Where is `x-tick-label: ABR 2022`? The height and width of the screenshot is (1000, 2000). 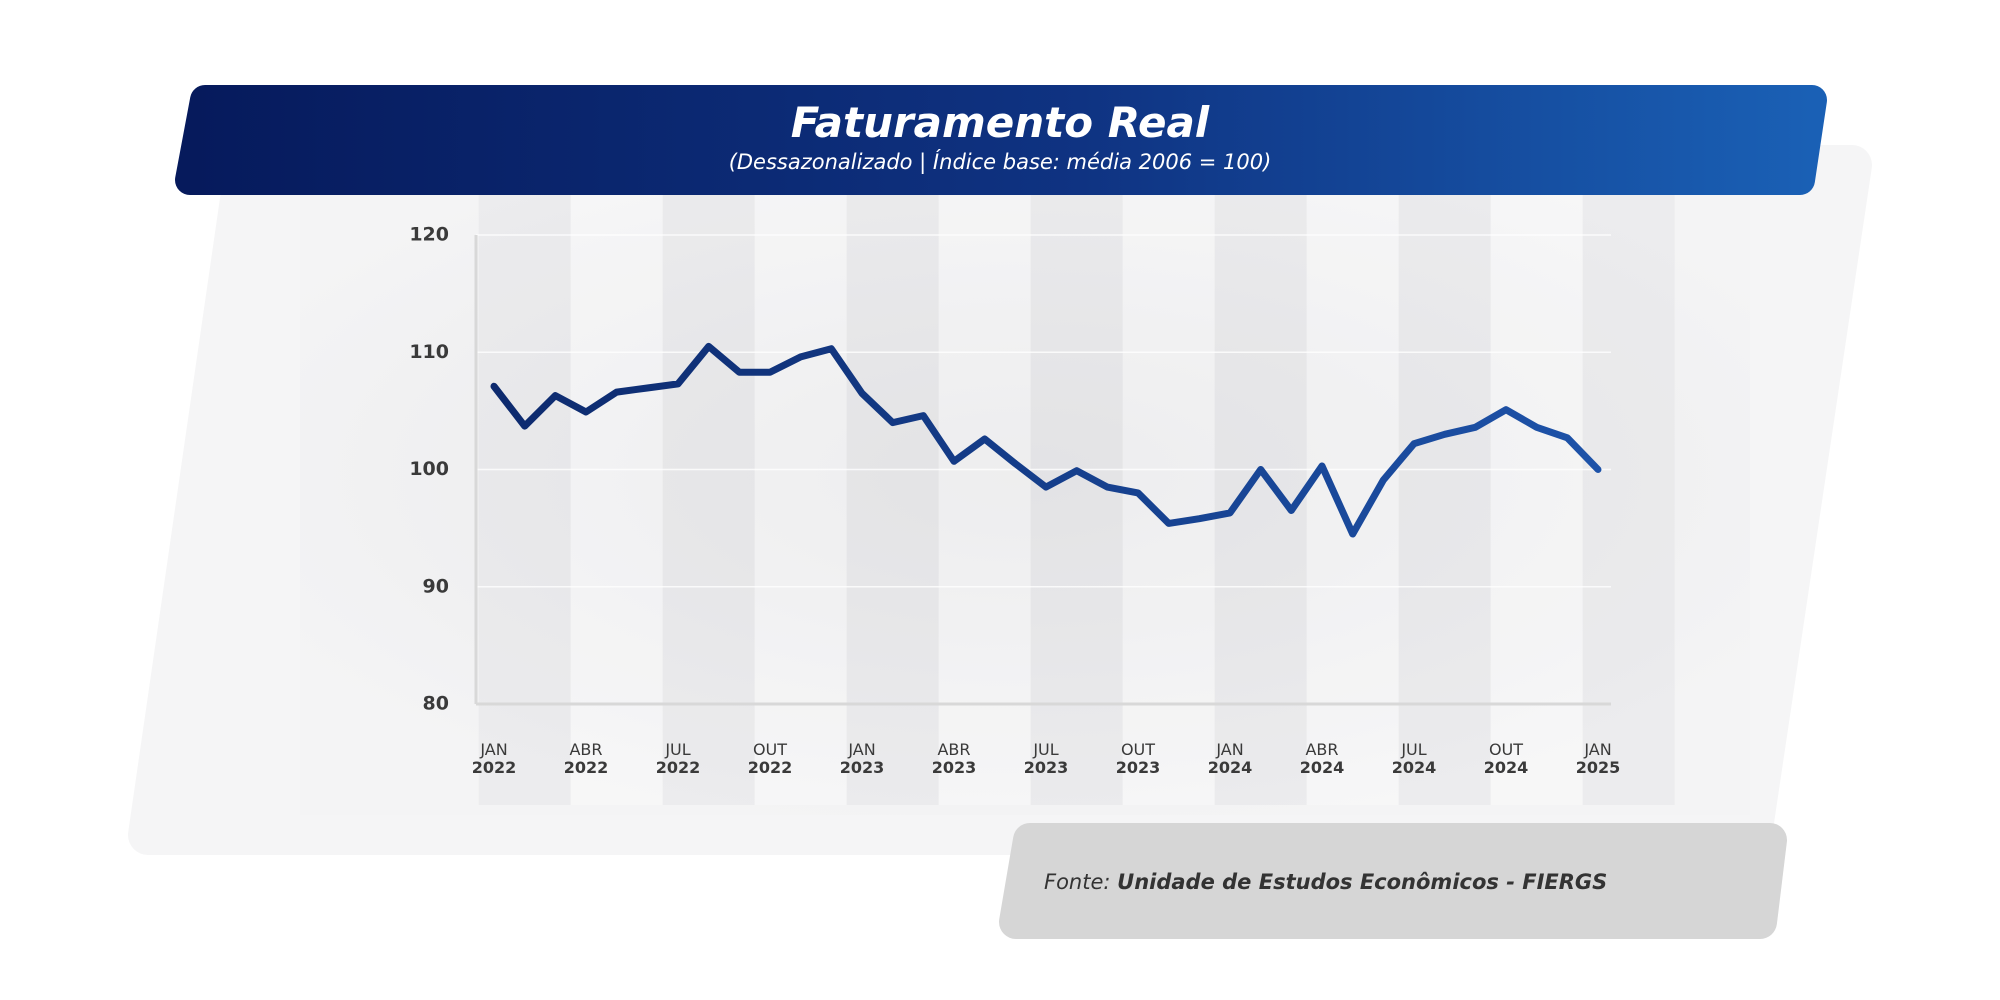 x-tick-label: ABR 2022 is located at coordinates (586, 758).